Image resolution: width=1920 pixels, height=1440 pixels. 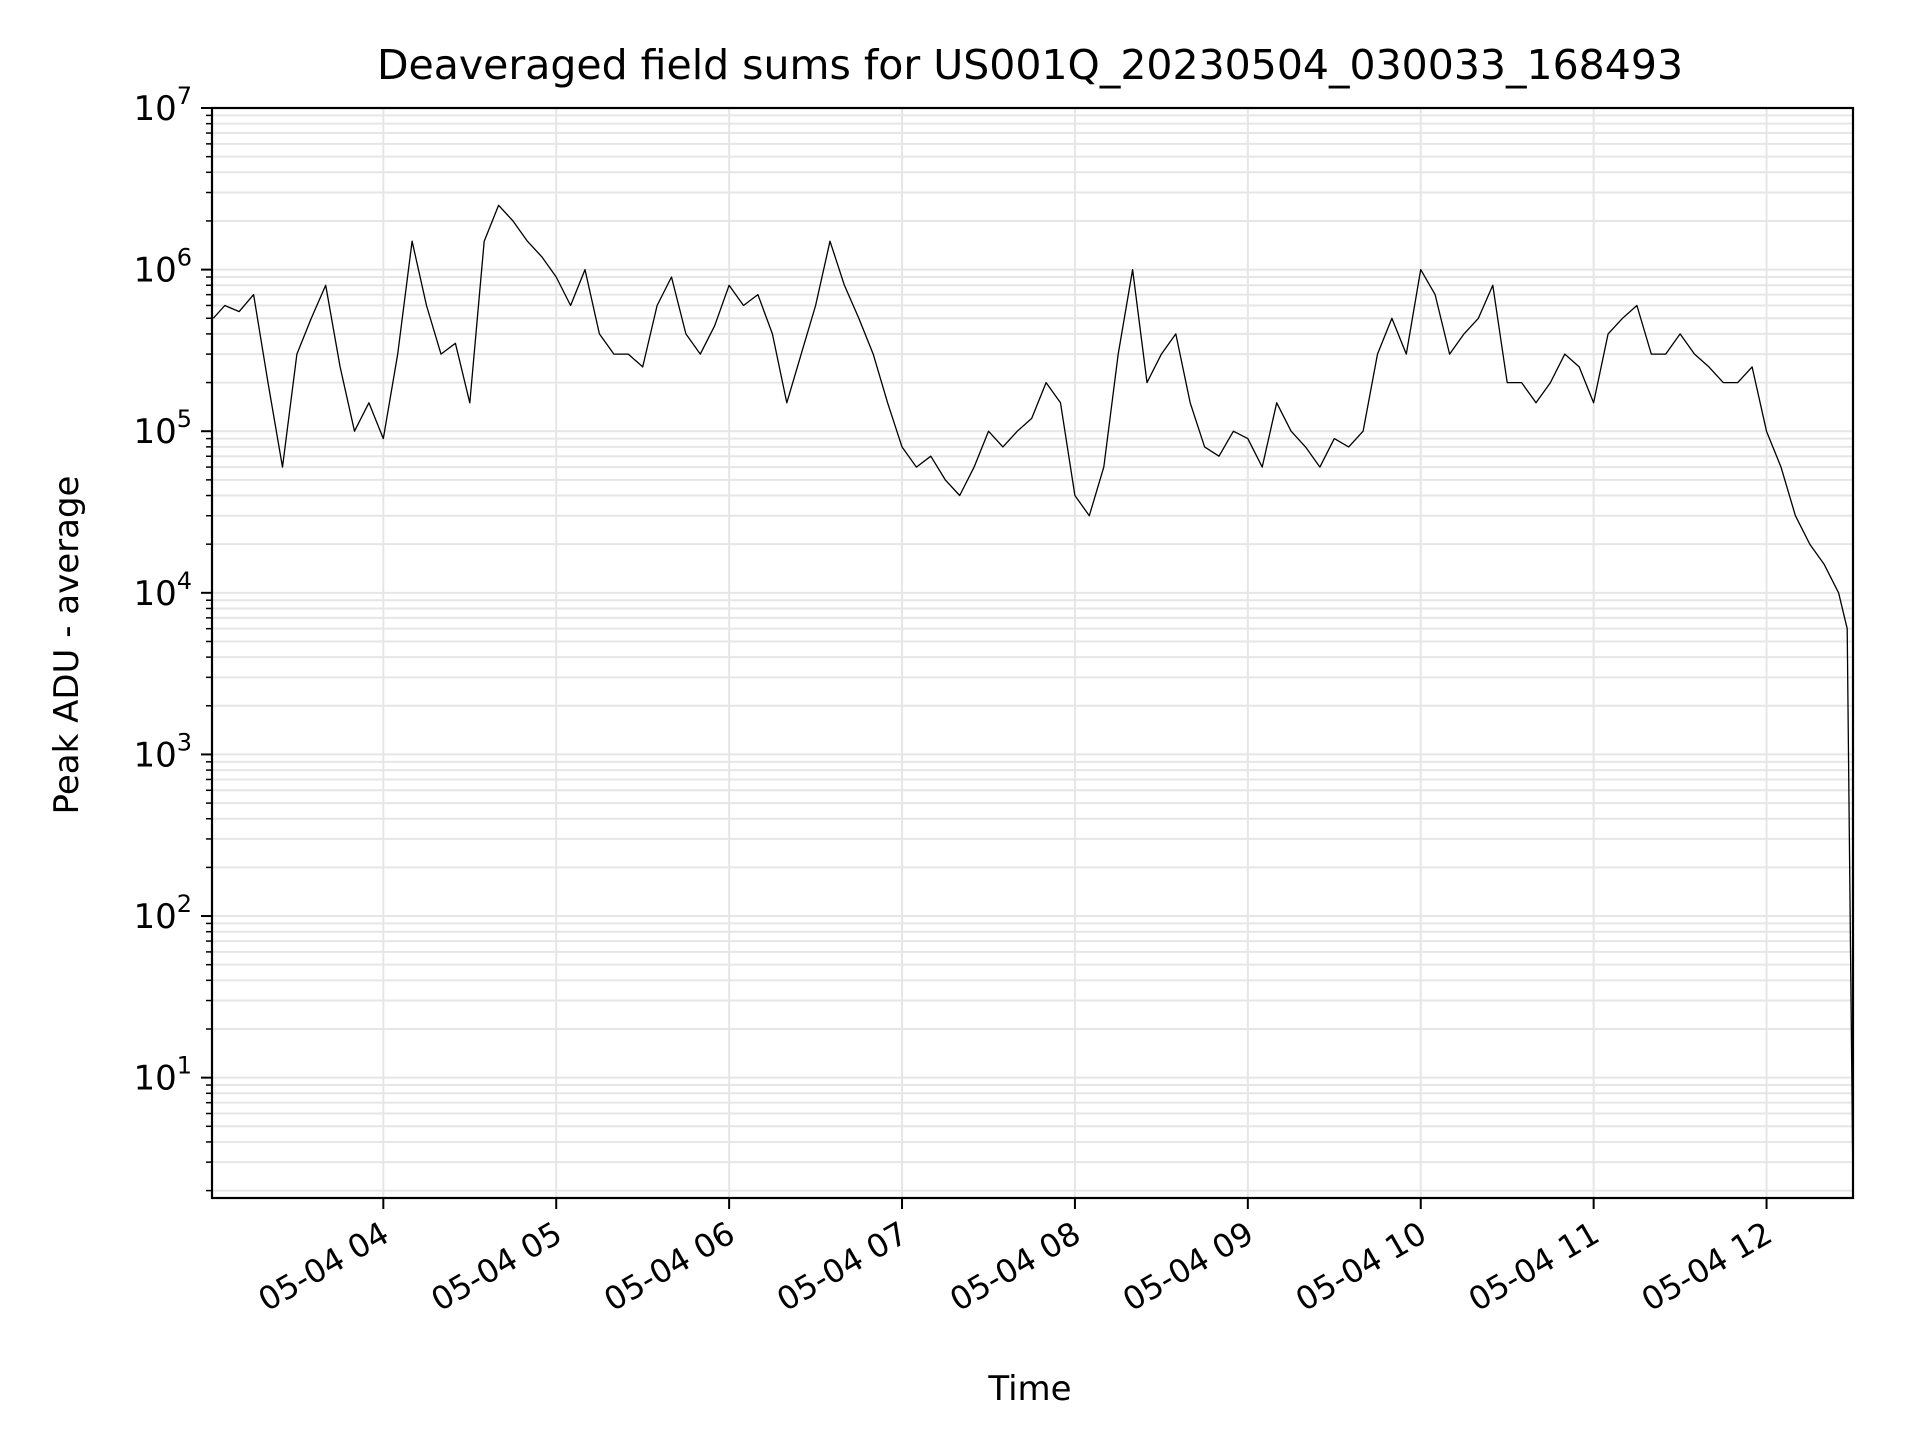 I want to click on y-tick-label: 10³, so click(x=162, y=751).